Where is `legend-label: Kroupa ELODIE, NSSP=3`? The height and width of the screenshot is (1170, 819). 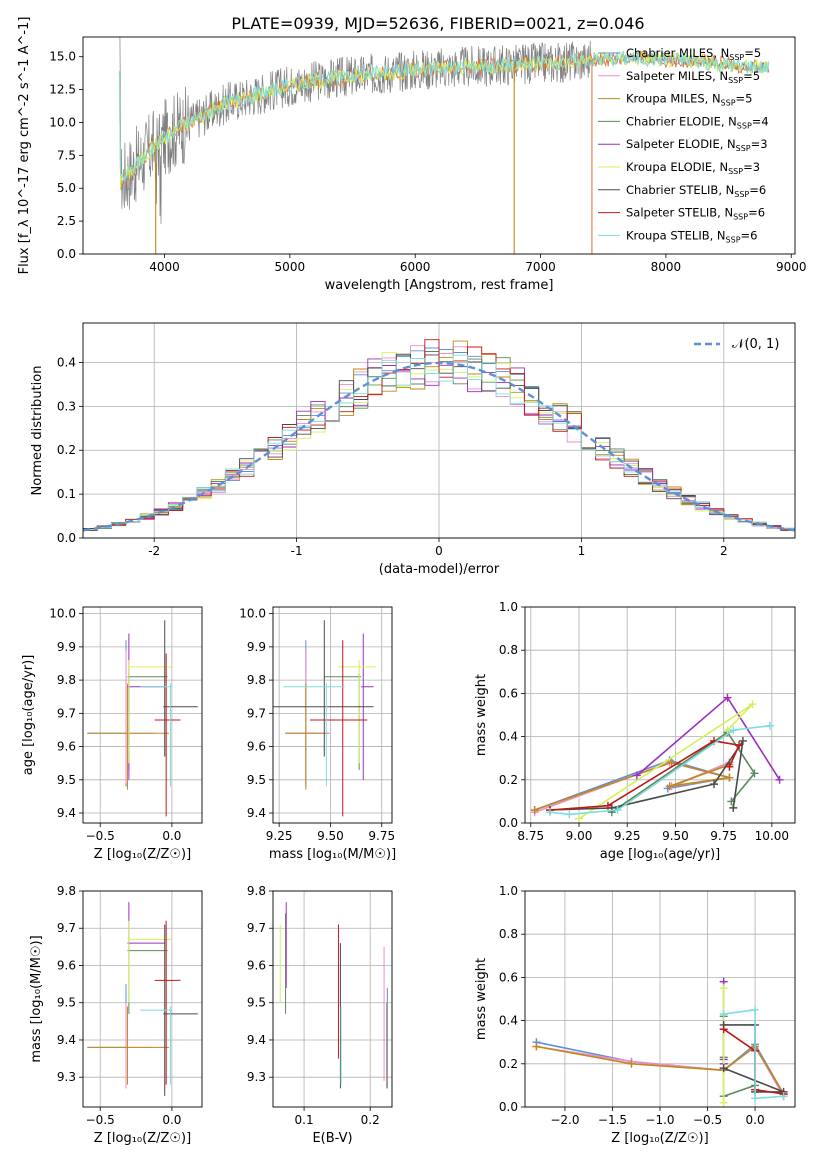
legend-label: Kroupa ELODIE, NSSP=3 is located at coordinates (693, 168).